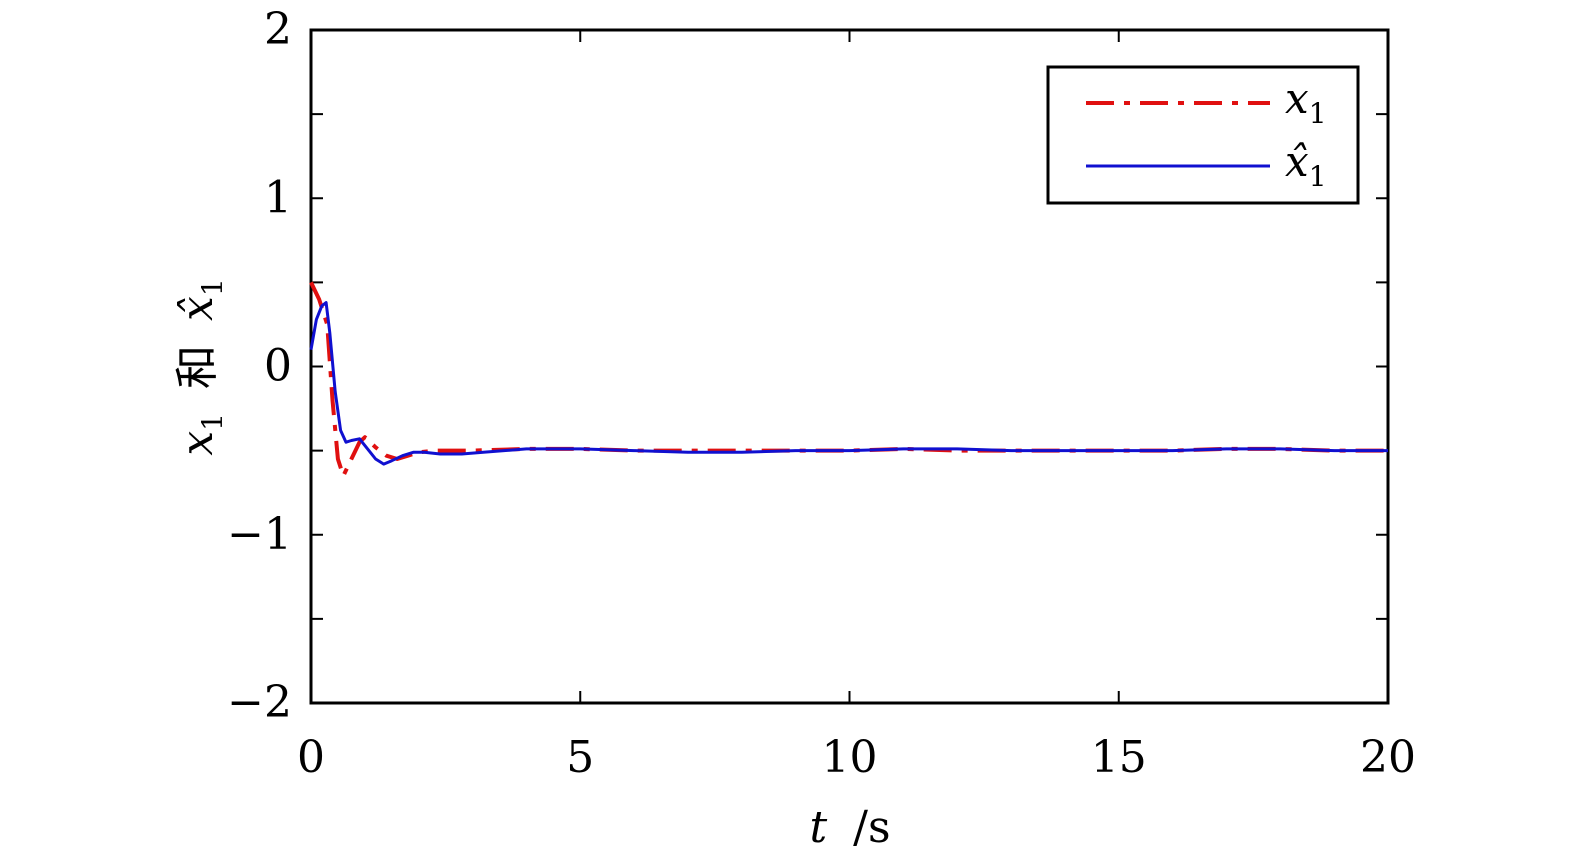 This screenshot has width=1575, height=860. Describe the element at coordinates (871, 827) in the screenshot. I see `x-axis-label-unit: /s` at that location.